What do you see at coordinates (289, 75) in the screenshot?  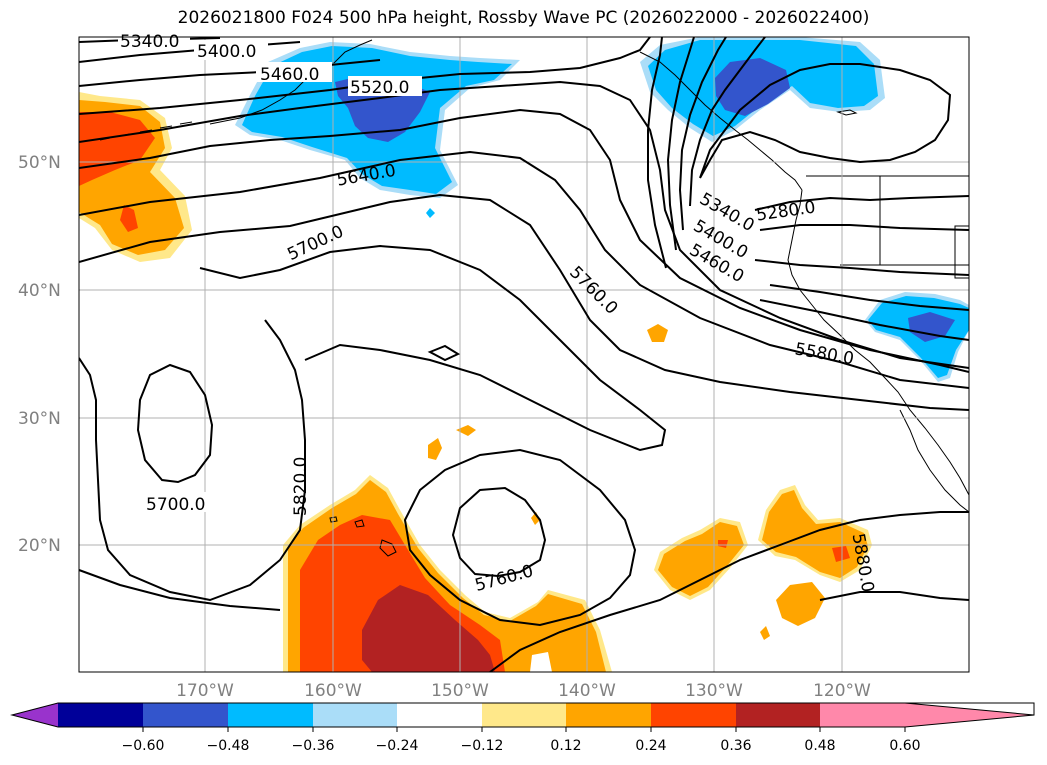 I see `contour-label: 5460.0` at bounding box center [289, 75].